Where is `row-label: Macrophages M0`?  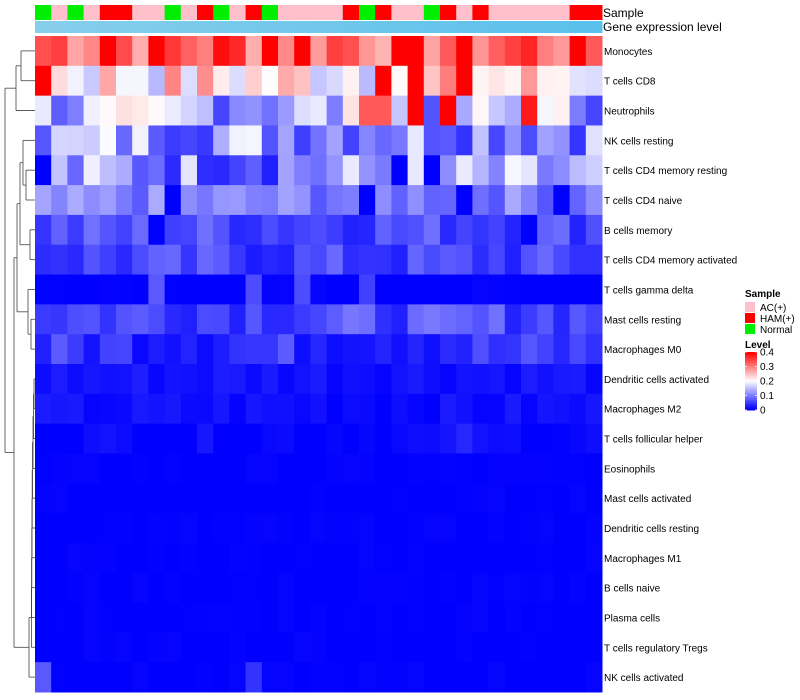
row-label: Macrophages M0 is located at coordinates (643, 350).